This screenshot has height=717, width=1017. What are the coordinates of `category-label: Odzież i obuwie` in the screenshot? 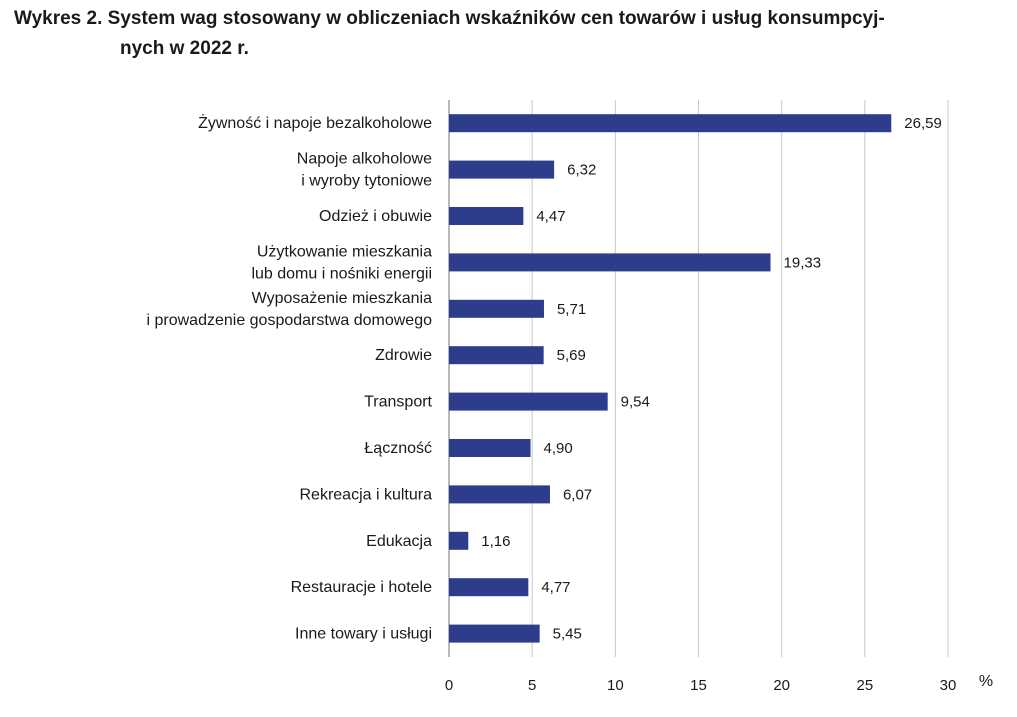 It's located at (375, 216).